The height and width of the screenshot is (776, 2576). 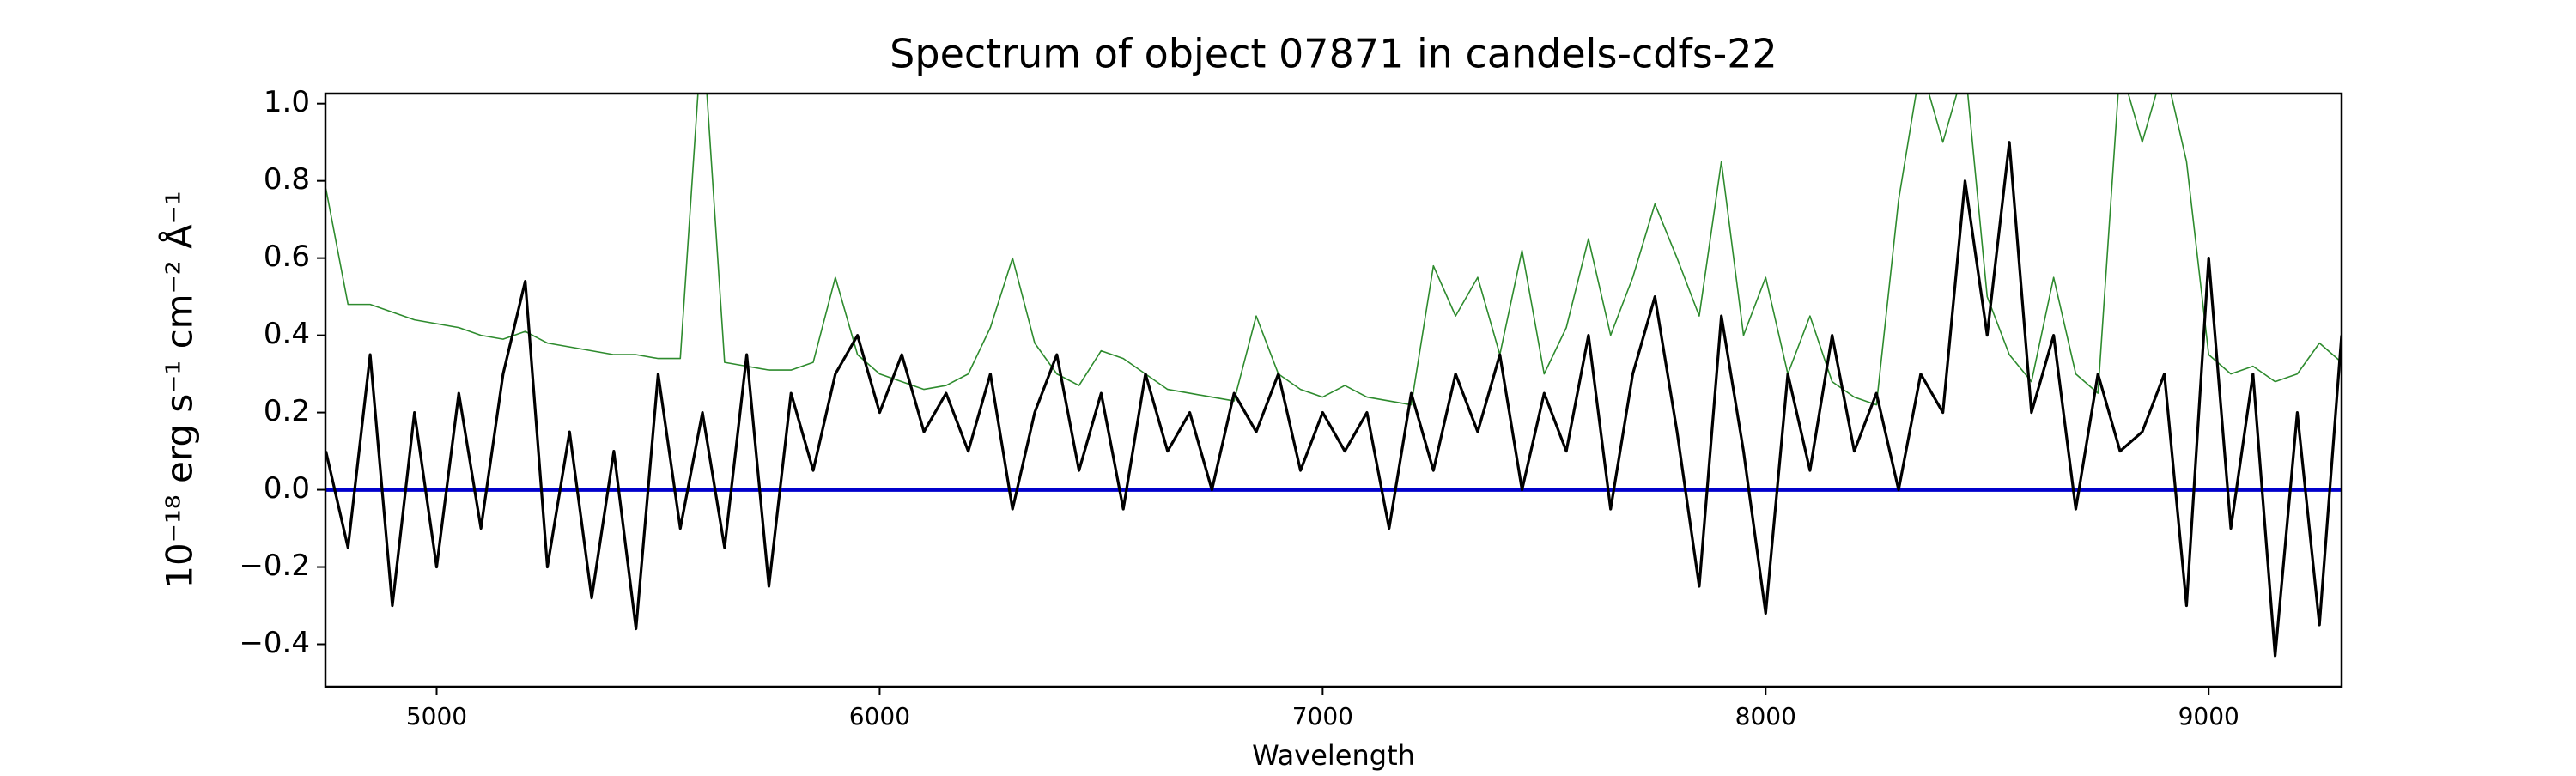 I want to click on y-tick-label: −0.2, so click(x=274, y=566).